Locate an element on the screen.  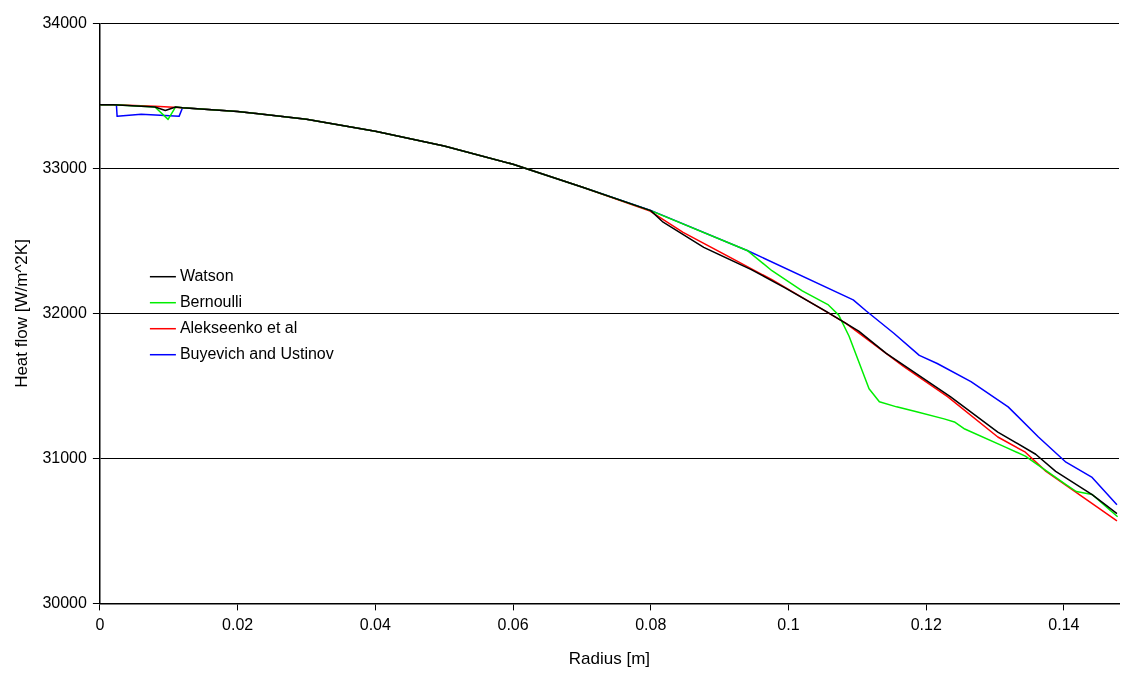
x-tick-label: 0.14 is located at coordinates (1064, 625).